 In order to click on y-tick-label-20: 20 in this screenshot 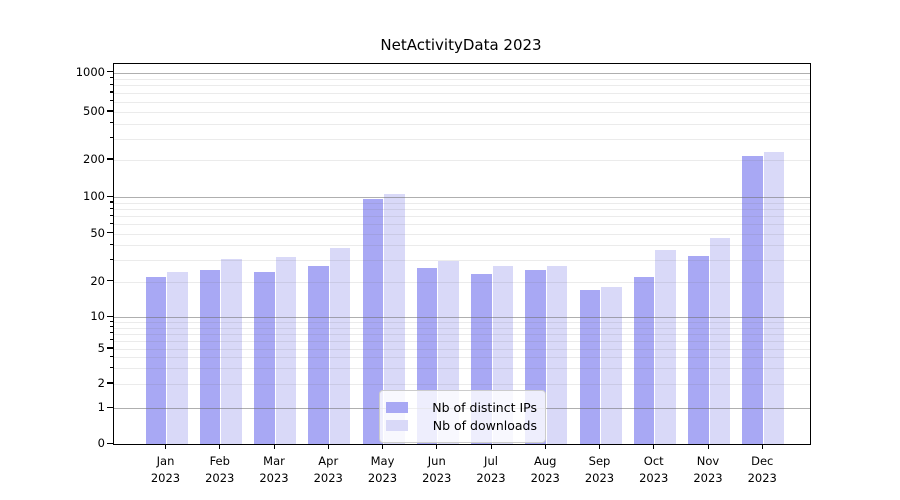, I will do `click(97, 280)`.